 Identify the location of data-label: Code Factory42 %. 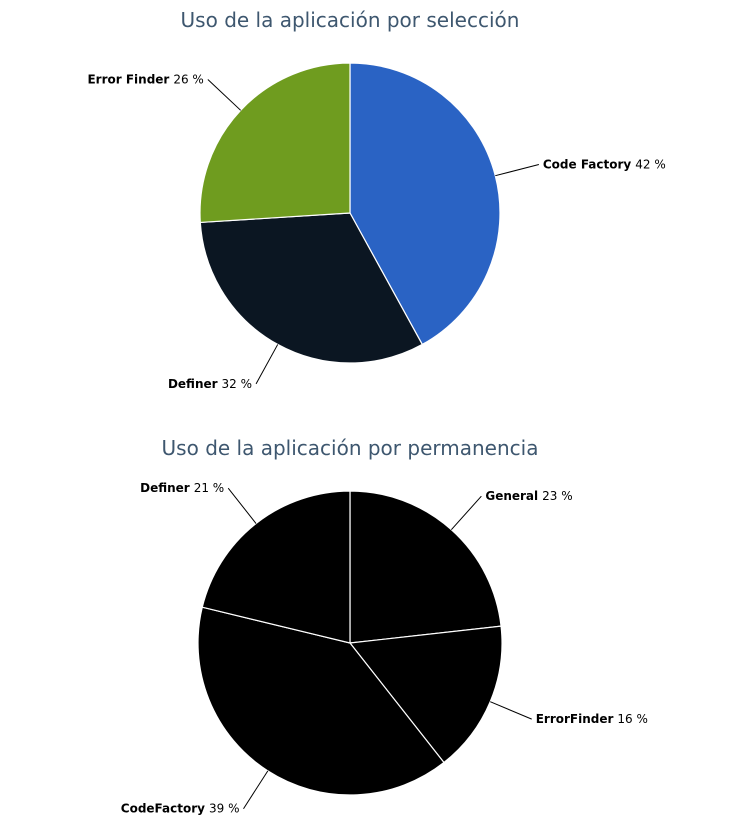
(604, 164).